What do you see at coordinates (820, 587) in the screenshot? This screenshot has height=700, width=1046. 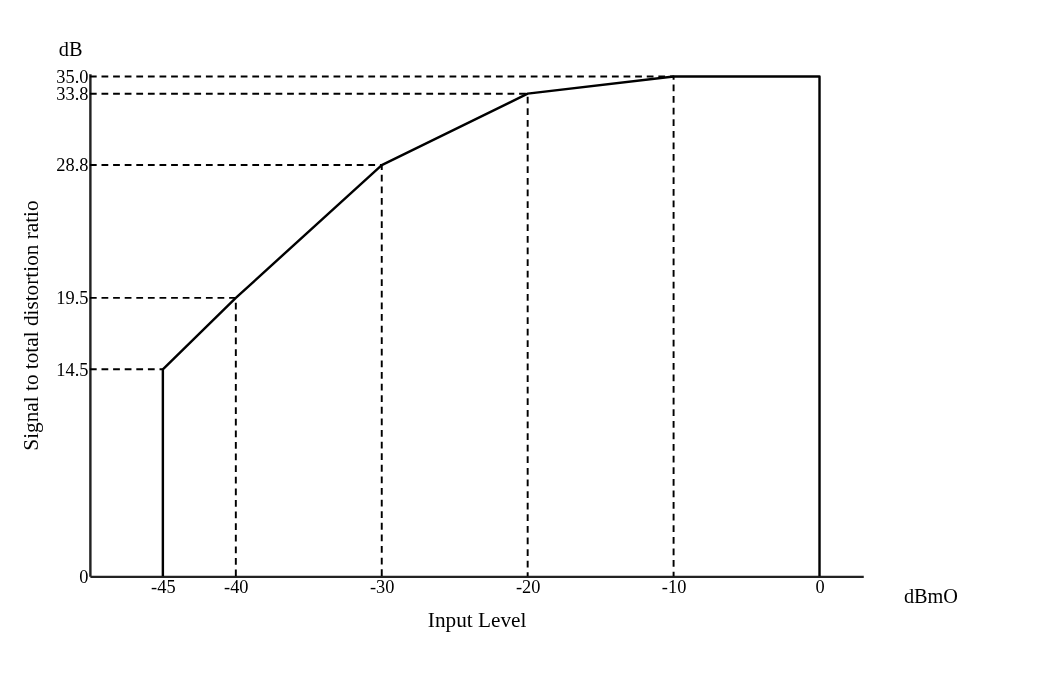 I see `x-tick-label: 0` at bounding box center [820, 587].